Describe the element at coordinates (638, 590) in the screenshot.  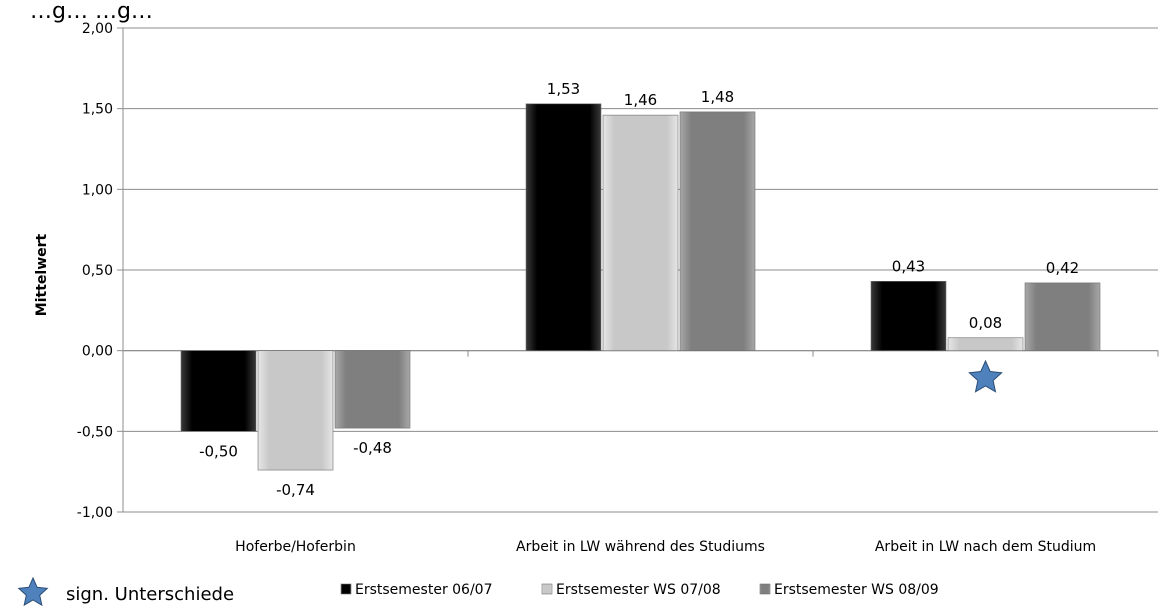
I see `legend-label: Erstsemester WS 07/08` at that location.